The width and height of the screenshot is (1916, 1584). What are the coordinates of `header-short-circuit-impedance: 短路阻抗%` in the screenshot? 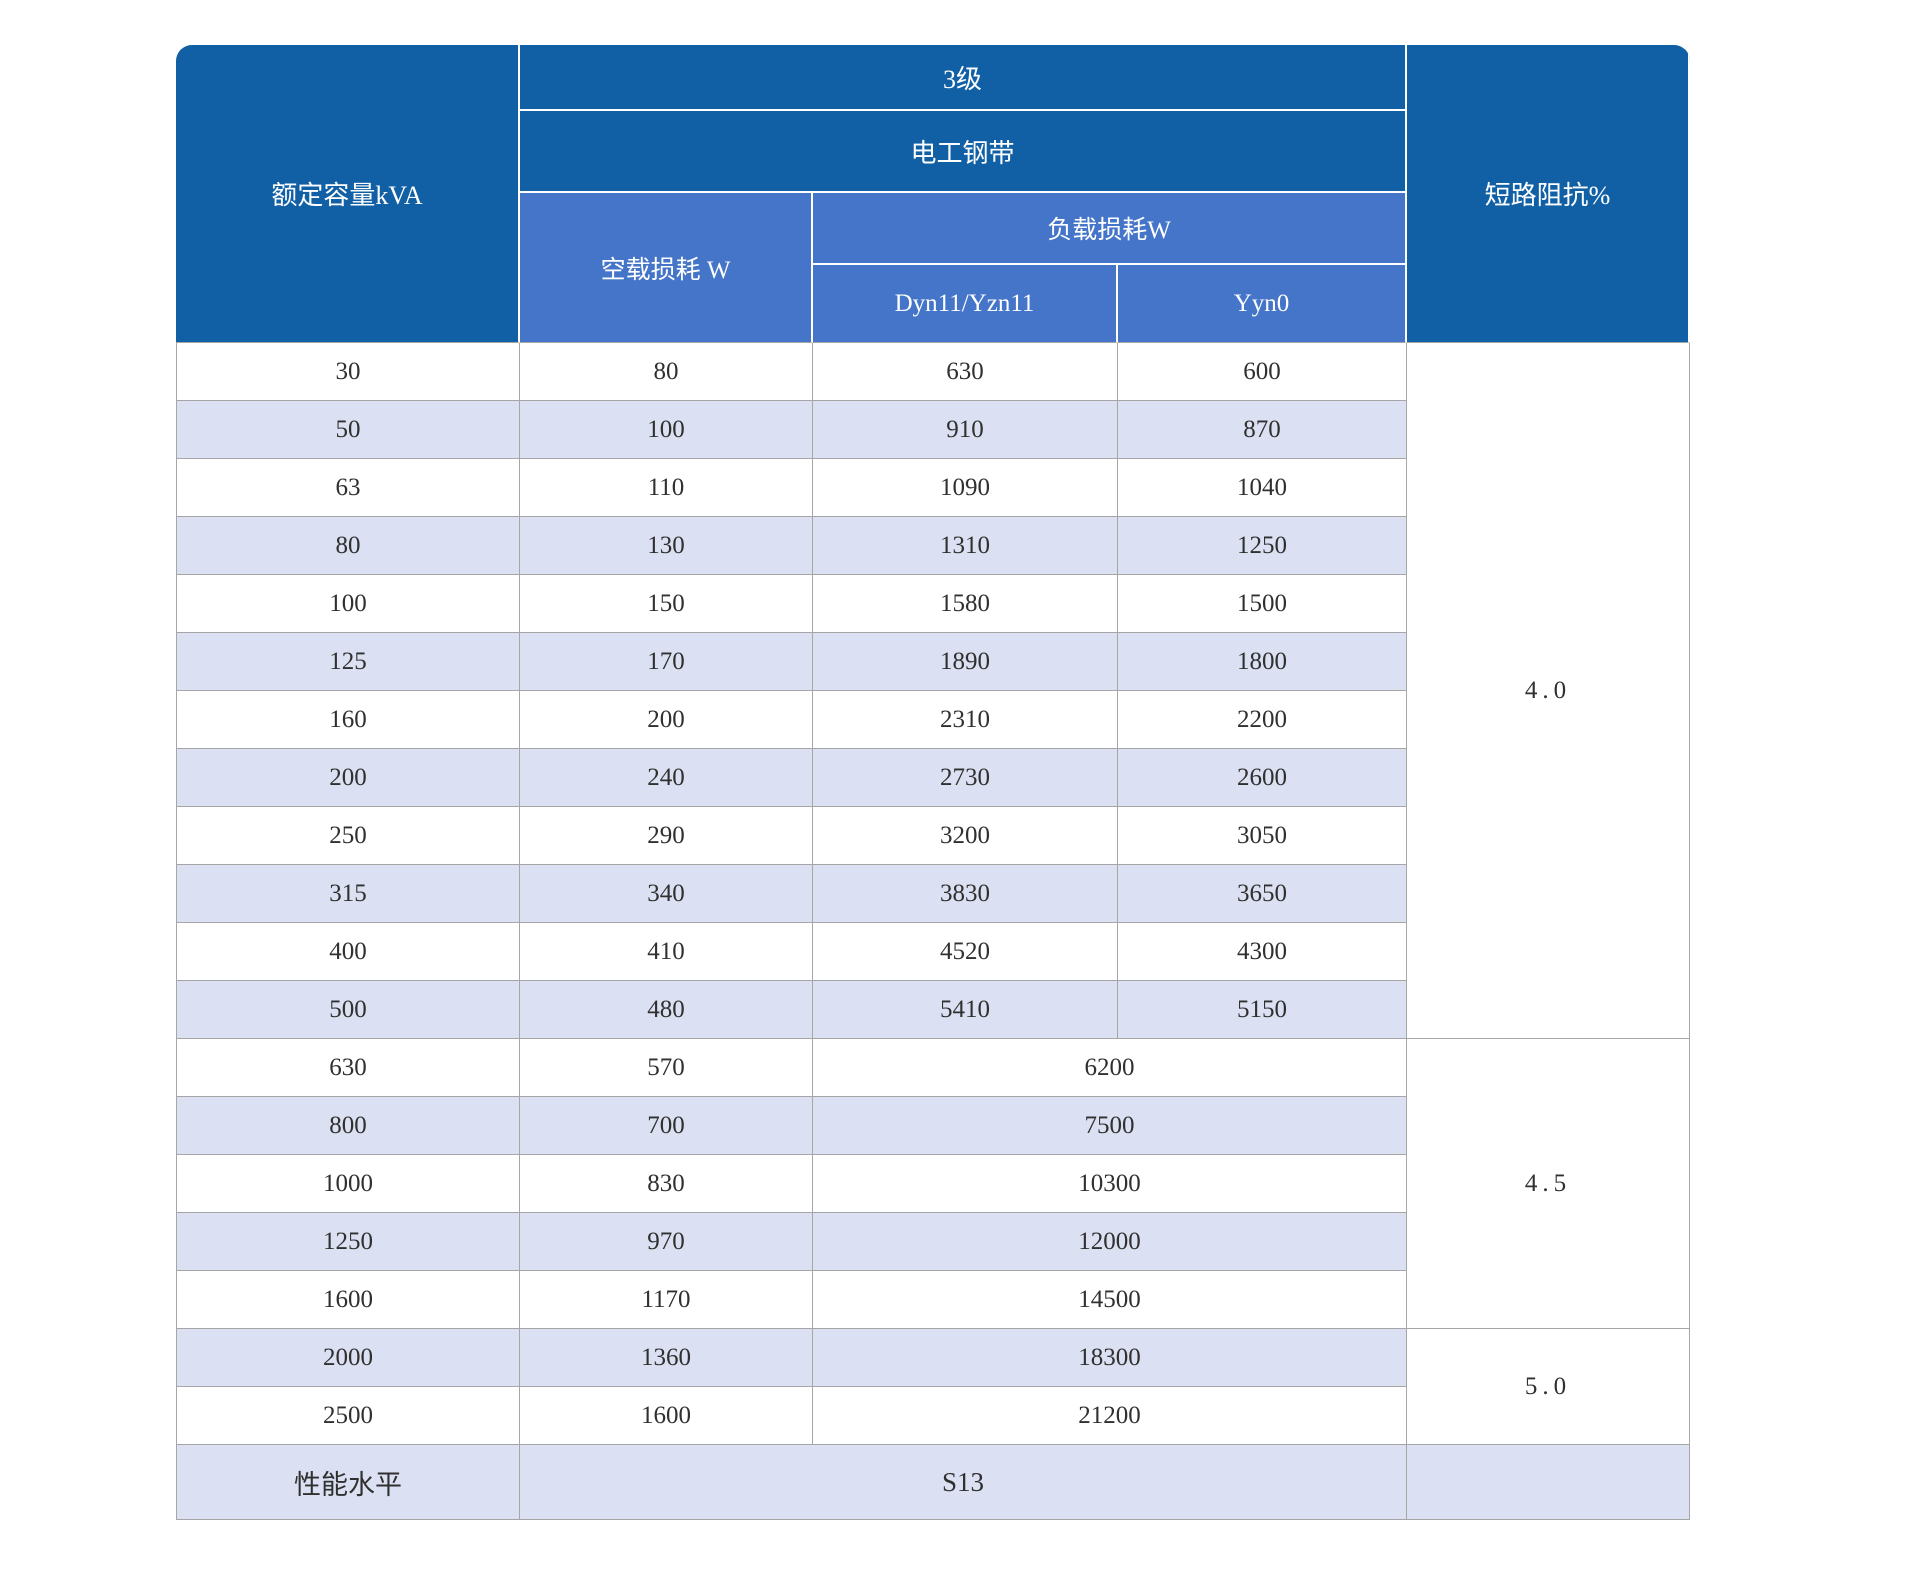 It's located at (1548, 194).